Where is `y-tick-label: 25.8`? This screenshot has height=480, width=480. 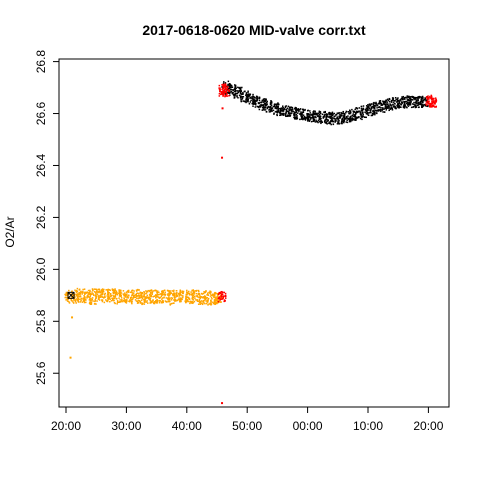
y-tick-label: 25.8 is located at coordinates (41, 321).